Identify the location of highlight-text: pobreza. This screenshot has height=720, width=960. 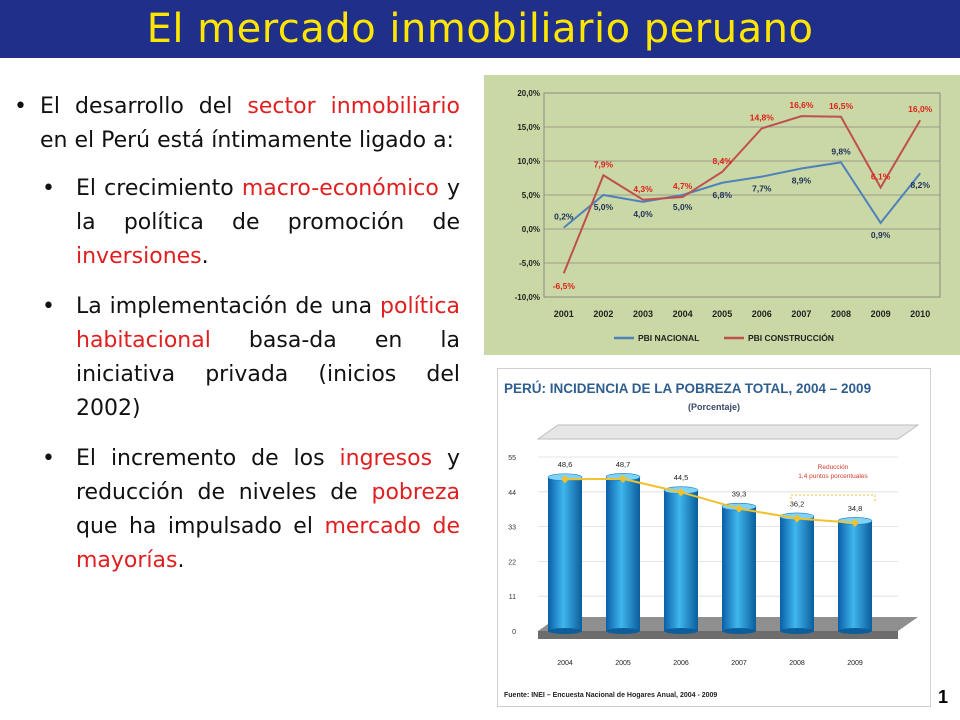
(415, 492).